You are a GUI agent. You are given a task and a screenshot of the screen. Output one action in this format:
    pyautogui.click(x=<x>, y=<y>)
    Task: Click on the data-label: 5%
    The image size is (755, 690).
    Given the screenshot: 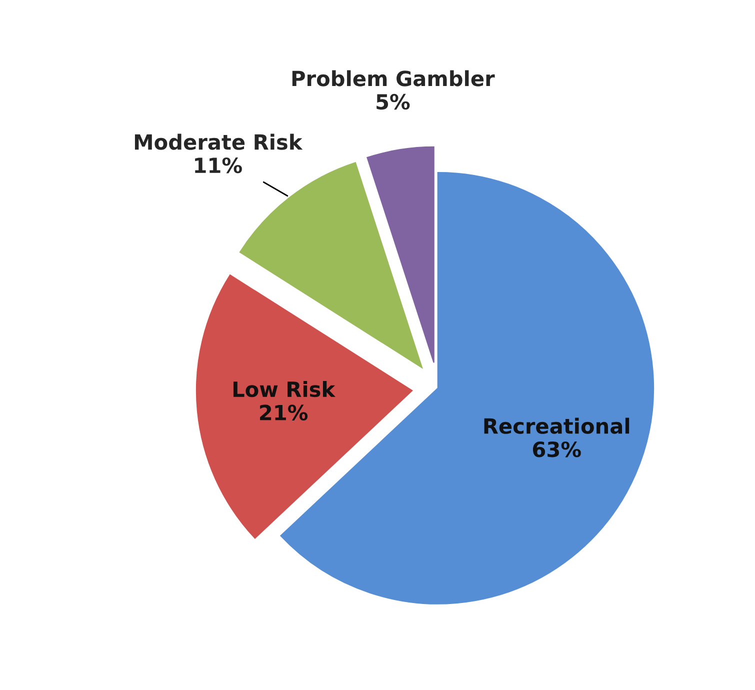 What is the action you would take?
    pyautogui.click(x=393, y=102)
    